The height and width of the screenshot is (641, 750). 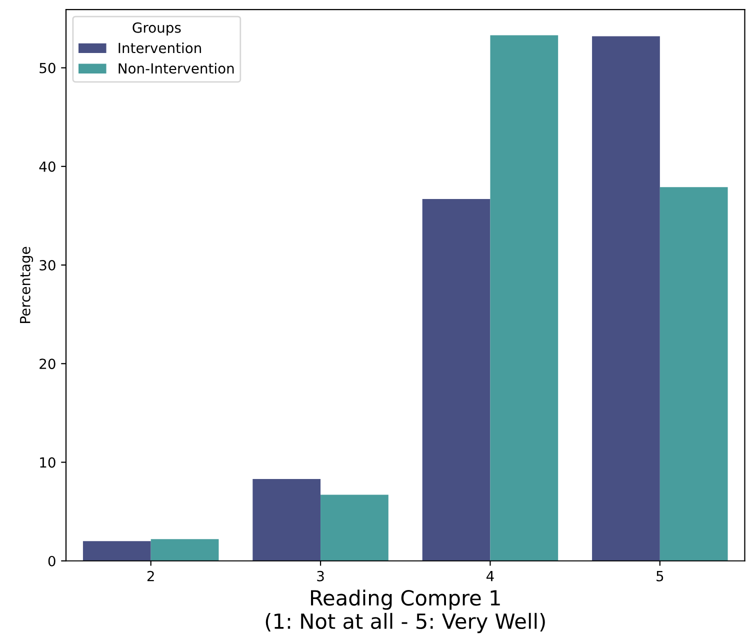 What do you see at coordinates (48, 364) in the screenshot?
I see `y-tick-label: 20` at bounding box center [48, 364].